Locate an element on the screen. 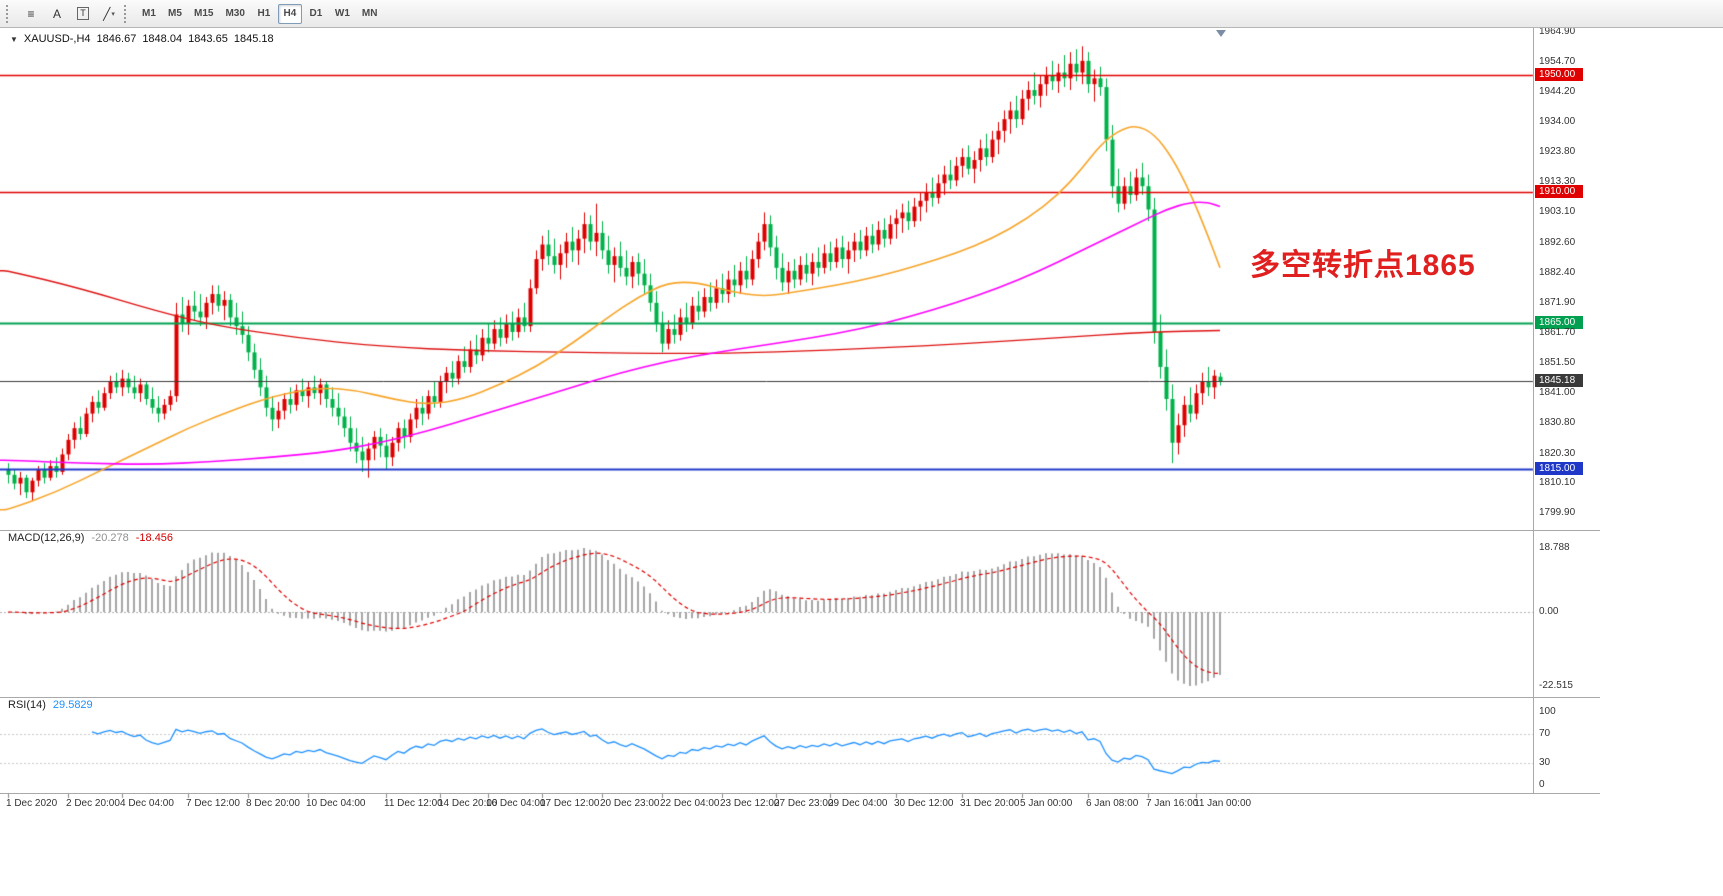 The width and height of the screenshot is (1723, 896). time-tick-label: 17 Dec 12:00 is located at coordinates (570, 803).